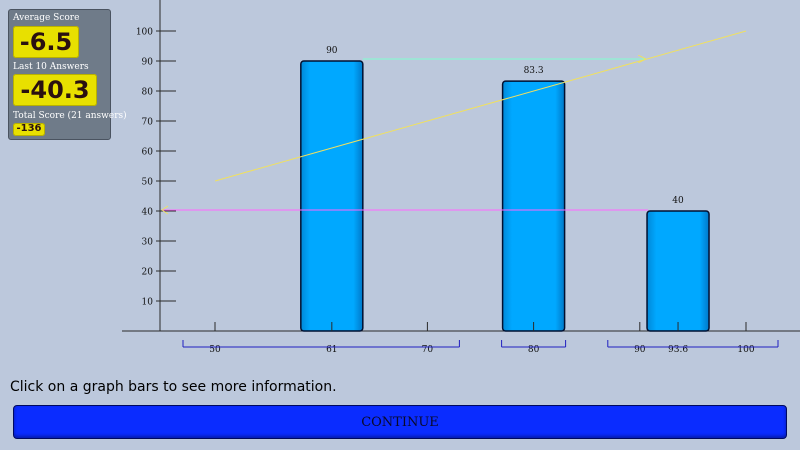 This screenshot has width=800, height=450. Describe the element at coordinates (148, 303) in the screenshot. I see `y-tick-label: 10` at that location.